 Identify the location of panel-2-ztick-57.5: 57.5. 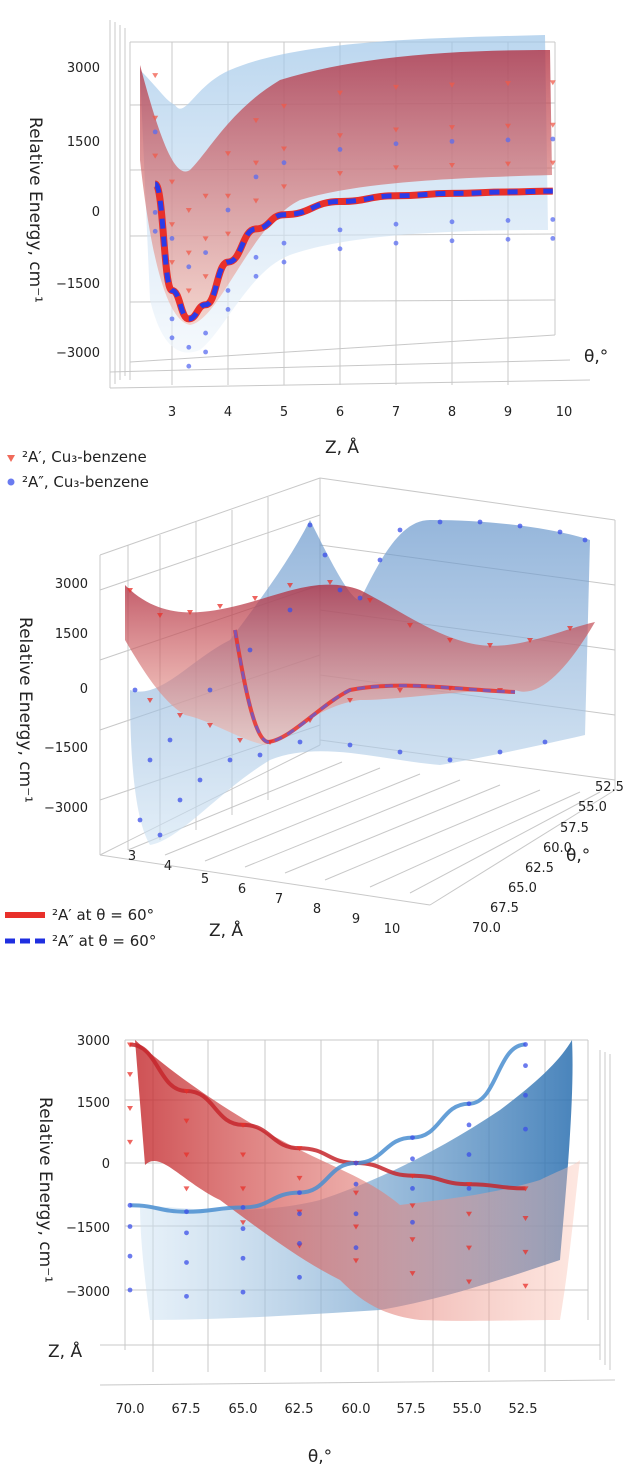
(574, 828).